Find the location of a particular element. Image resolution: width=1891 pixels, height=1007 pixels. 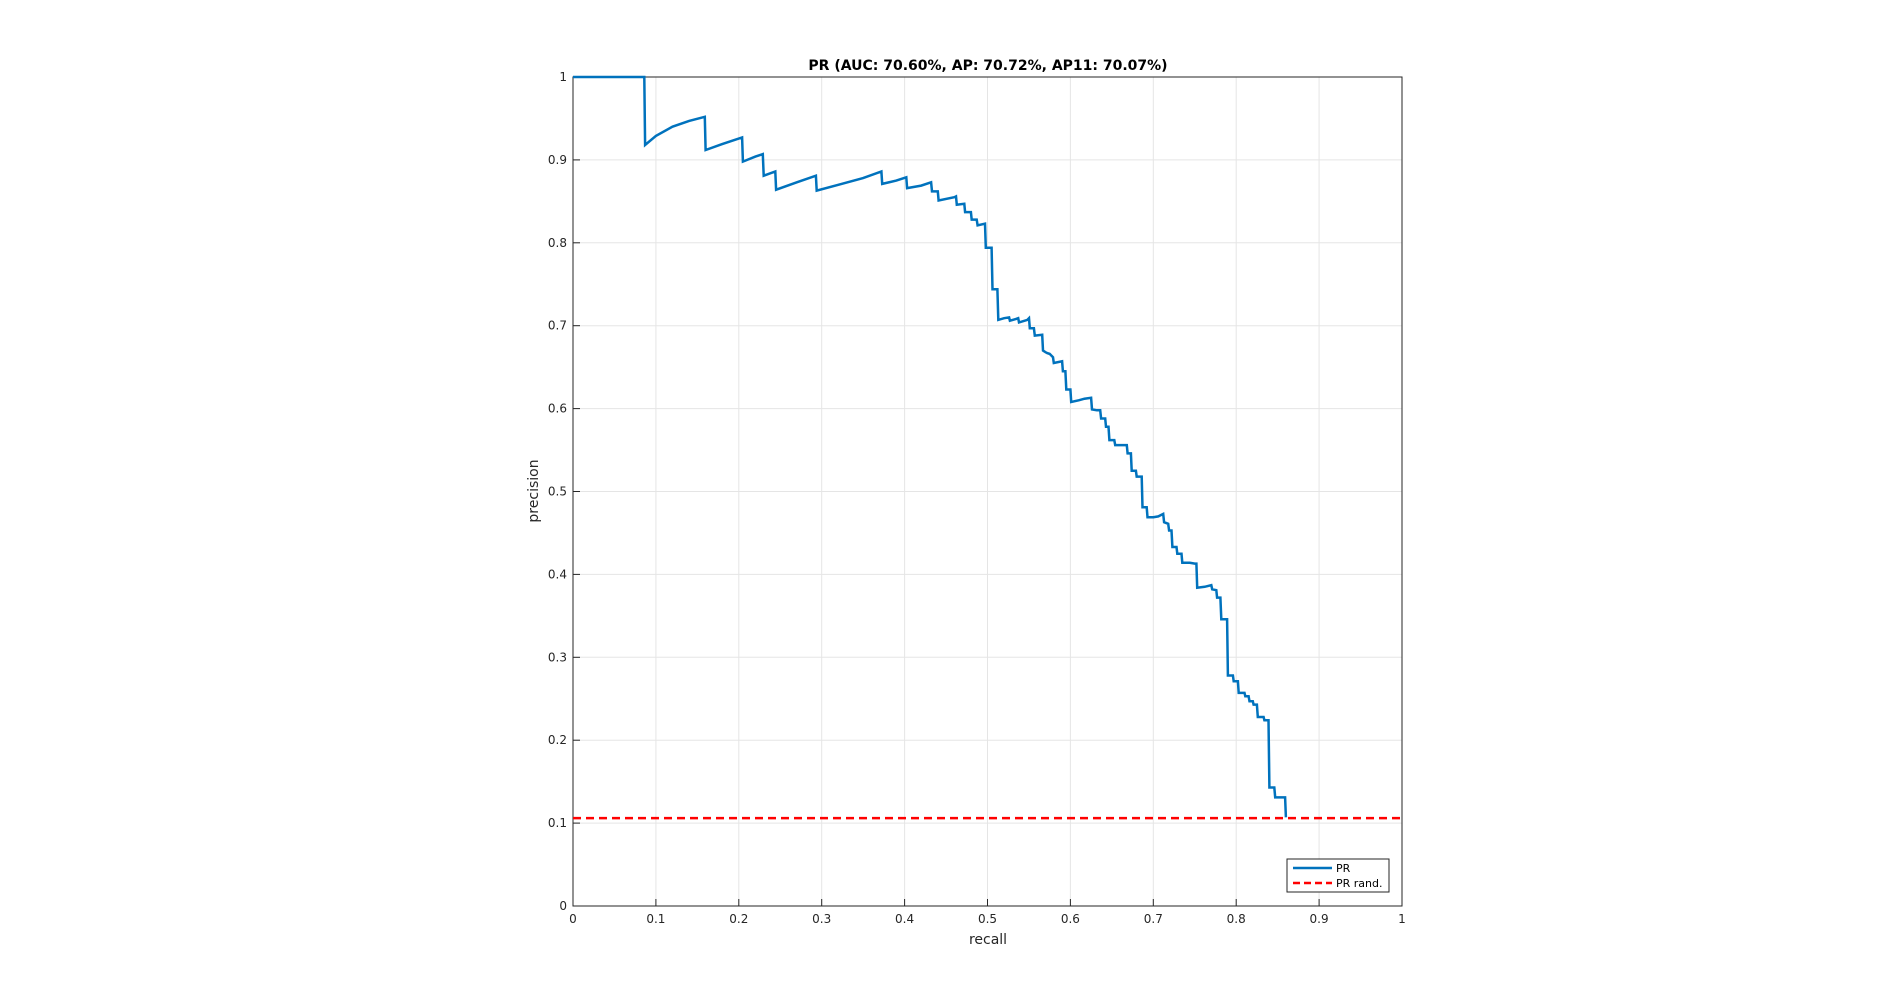

y-tick-label: 0.6 is located at coordinates (557, 409).